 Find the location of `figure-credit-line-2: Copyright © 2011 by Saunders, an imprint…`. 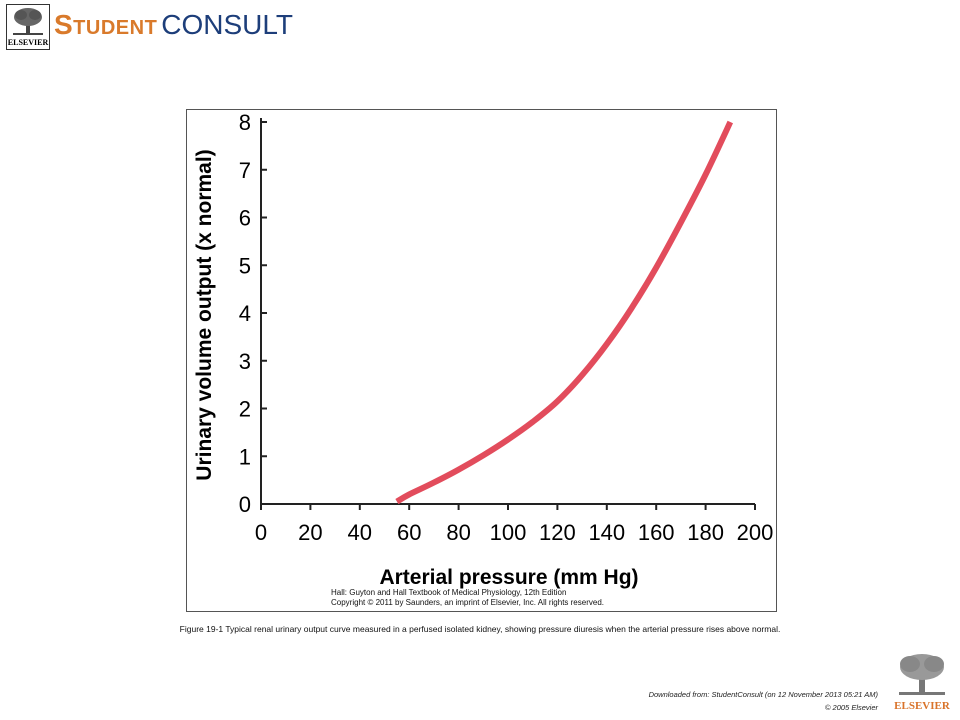

figure-credit-line-2: Copyright © 2011 by Saunders, an imprint… is located at coordinates (467, 602).